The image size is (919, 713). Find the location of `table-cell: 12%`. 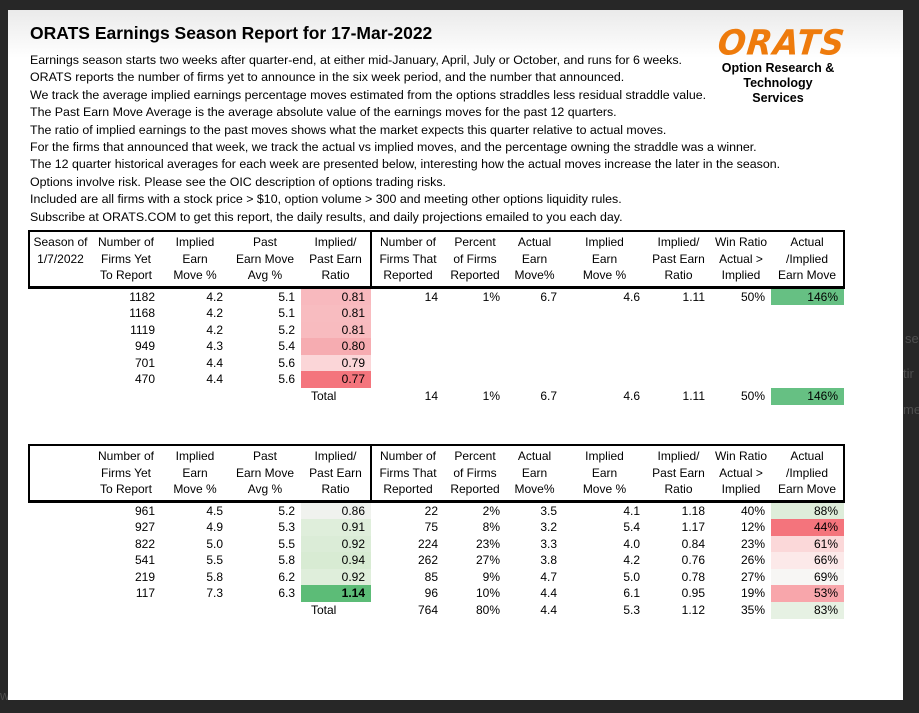

table-cell: 12% is located at coordinates (752, 527).